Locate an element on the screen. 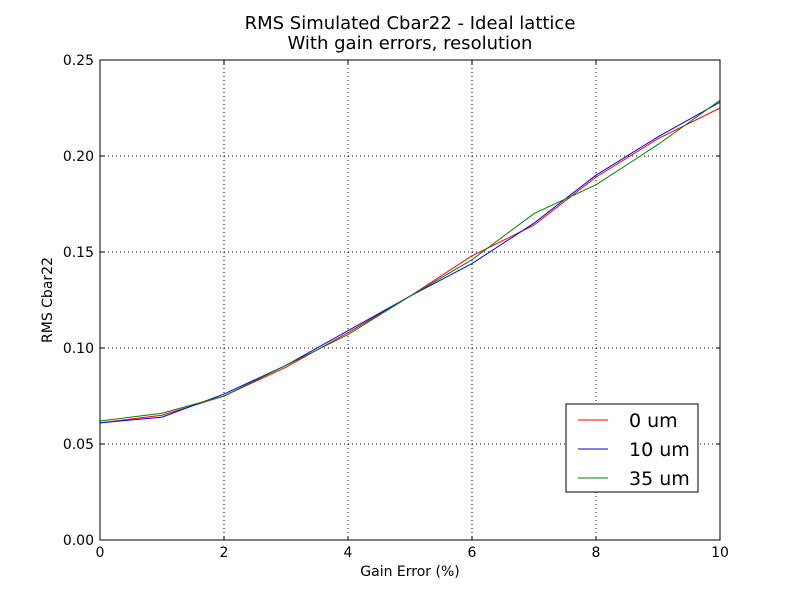 This screenshot has width=800, height=600. legend-box is located at coordinates (632, 448).